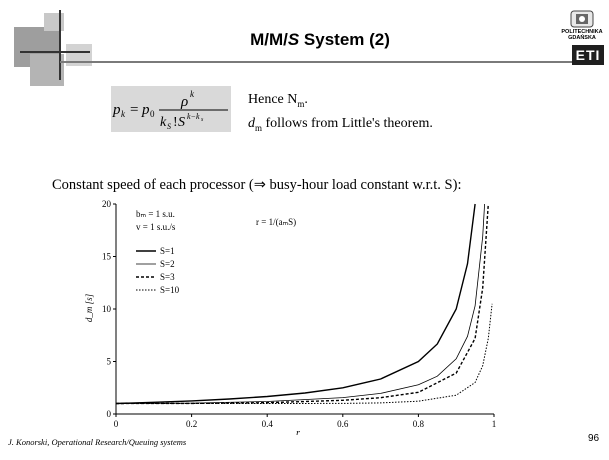 The image size is (609, 460). Describe the element at coordinates (54, 22) in the screenshot. I see `decorative-square-light` at that location.